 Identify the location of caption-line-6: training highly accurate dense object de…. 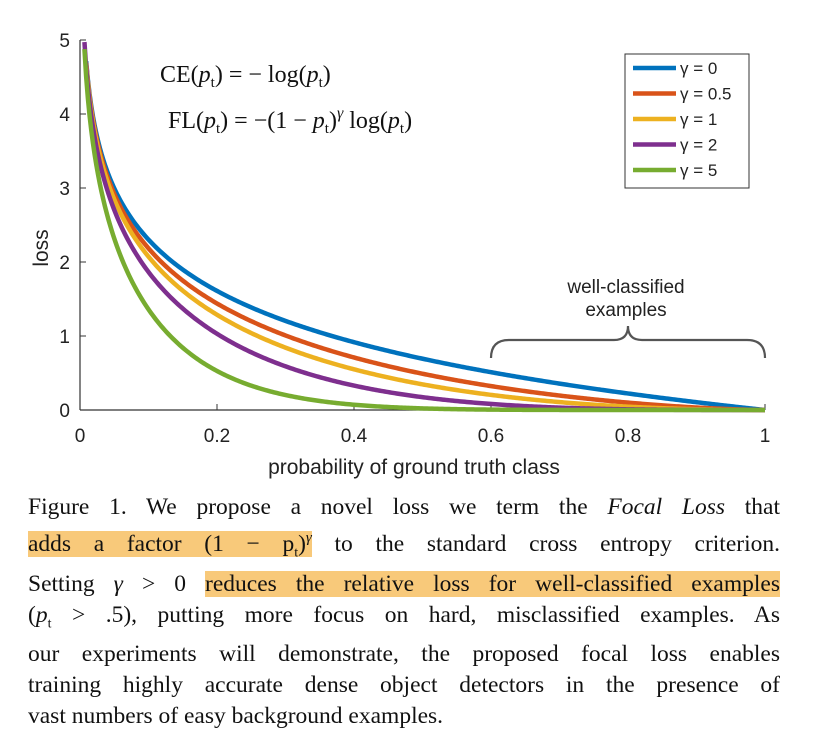
(404, 685).